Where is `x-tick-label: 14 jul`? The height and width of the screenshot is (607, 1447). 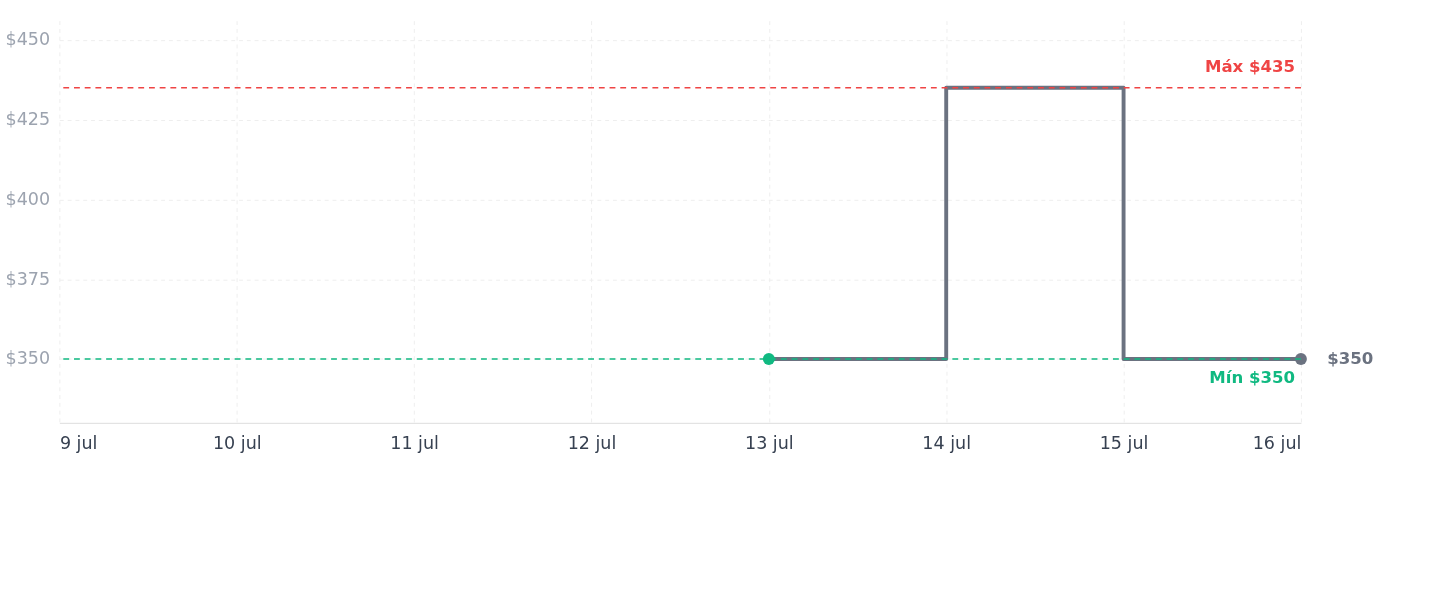 x-tick-label: 14 jul is located at coordinates (947, 442).